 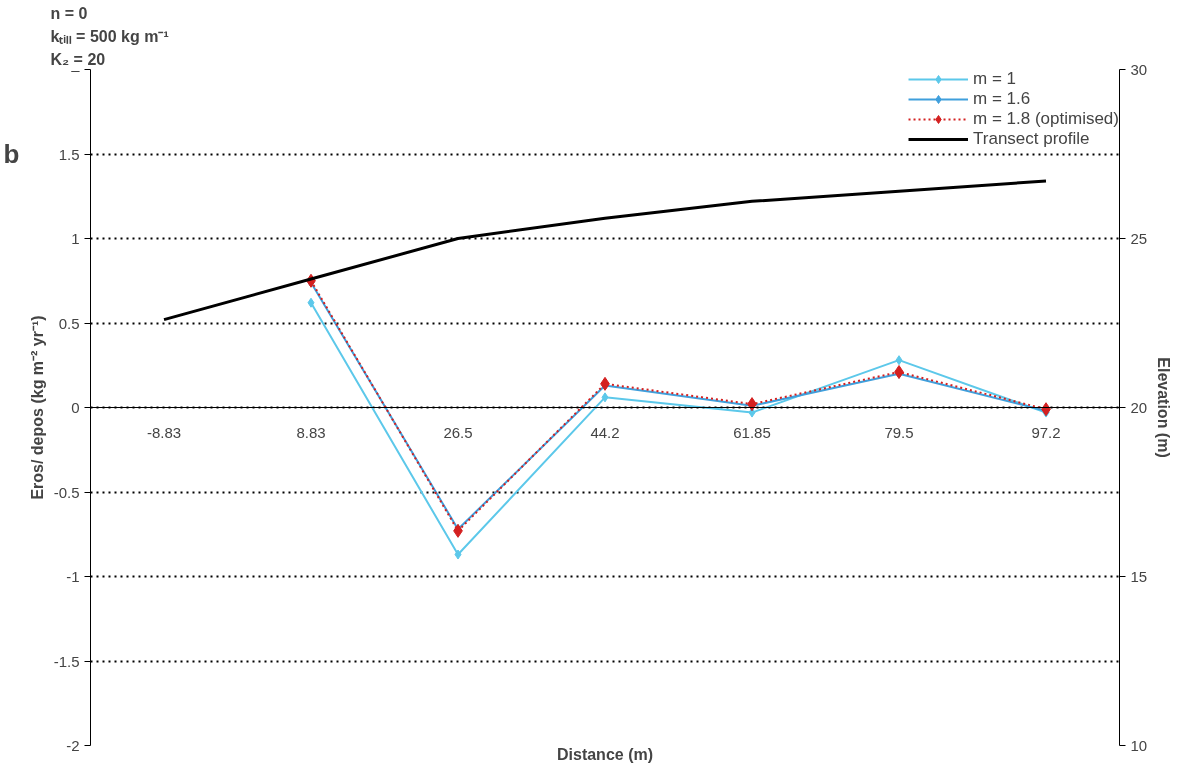 What do you see at coordinates (1031, 139) in the screenshot?
I see `legend-label: Transect profile` at bounding box center [1031, 139].